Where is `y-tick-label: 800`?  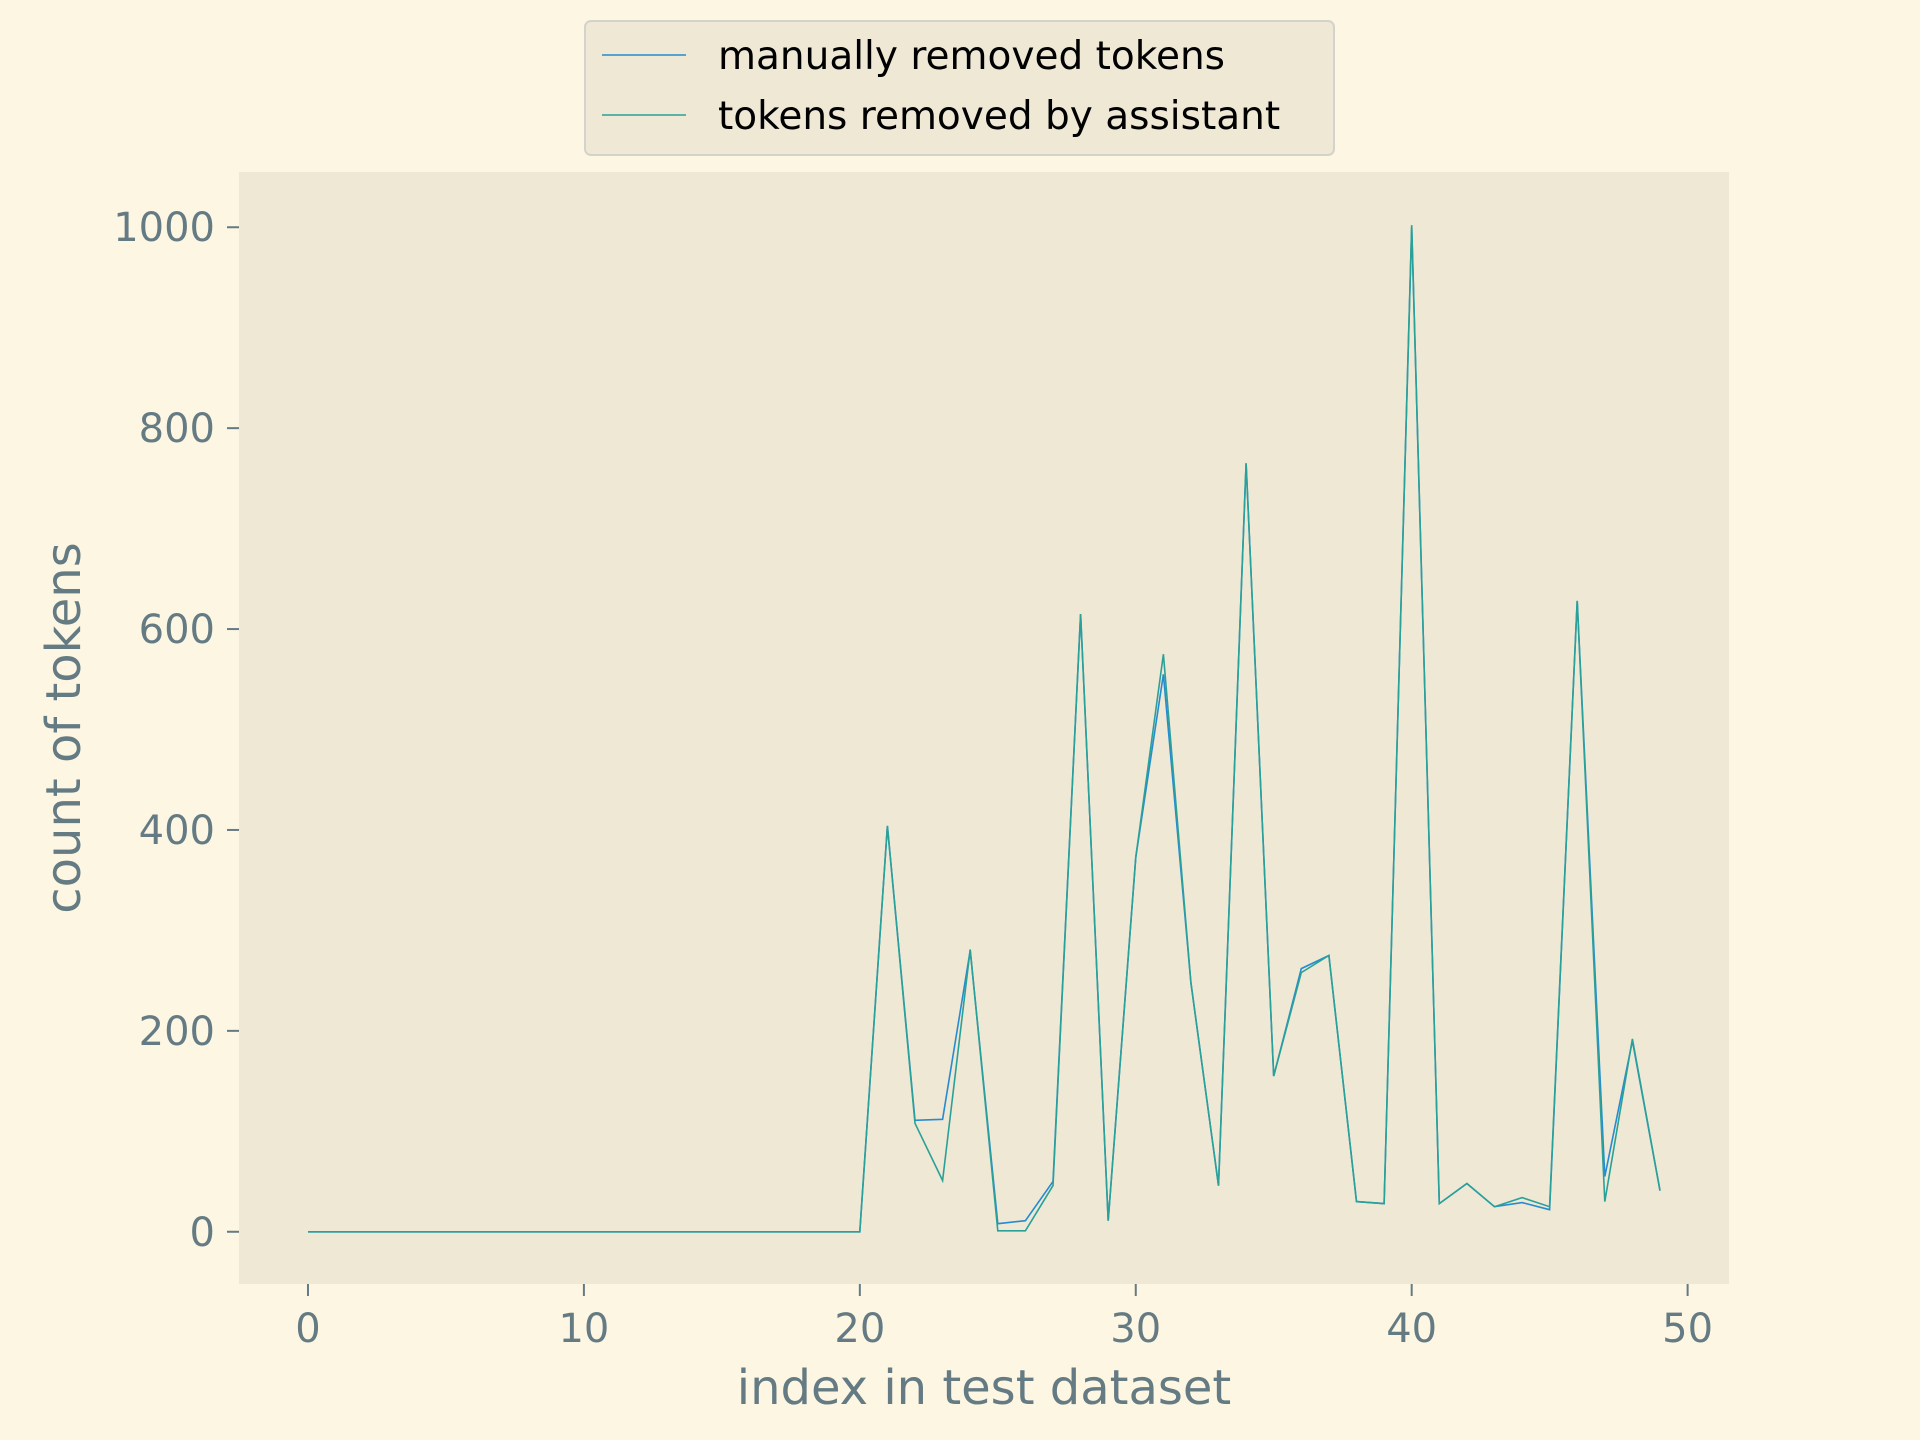
y-tick-label: 800 is located at coordinates (177, 429).